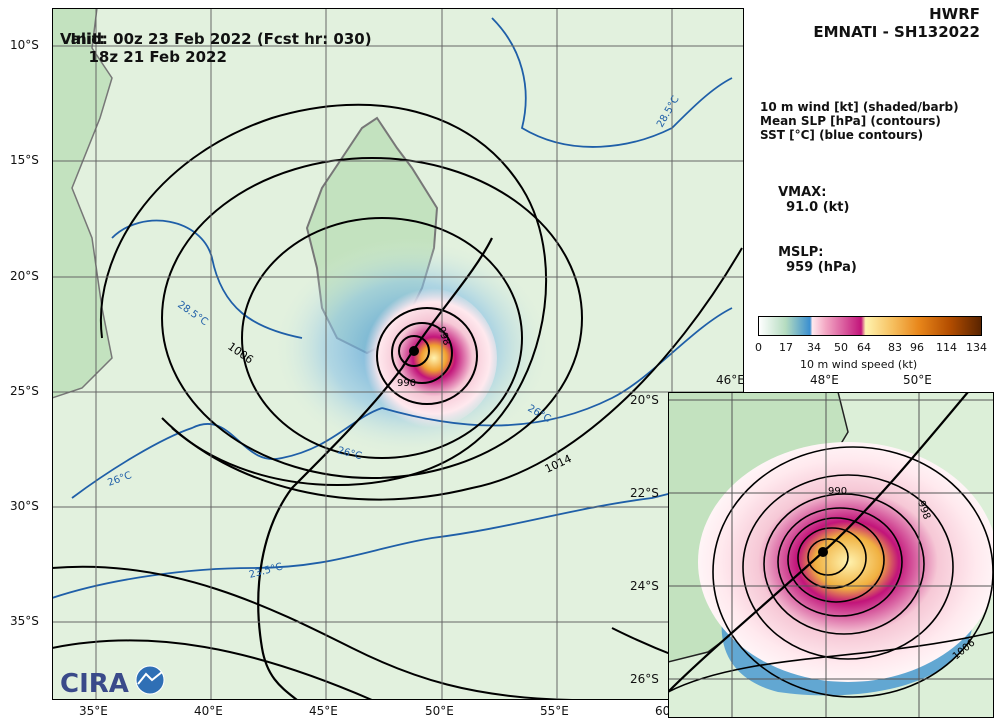 Image resolution: width=1000 pixels, height=722 pixels. I want to click on storm-name: EMNATI - SH132022, so click(896, 32).